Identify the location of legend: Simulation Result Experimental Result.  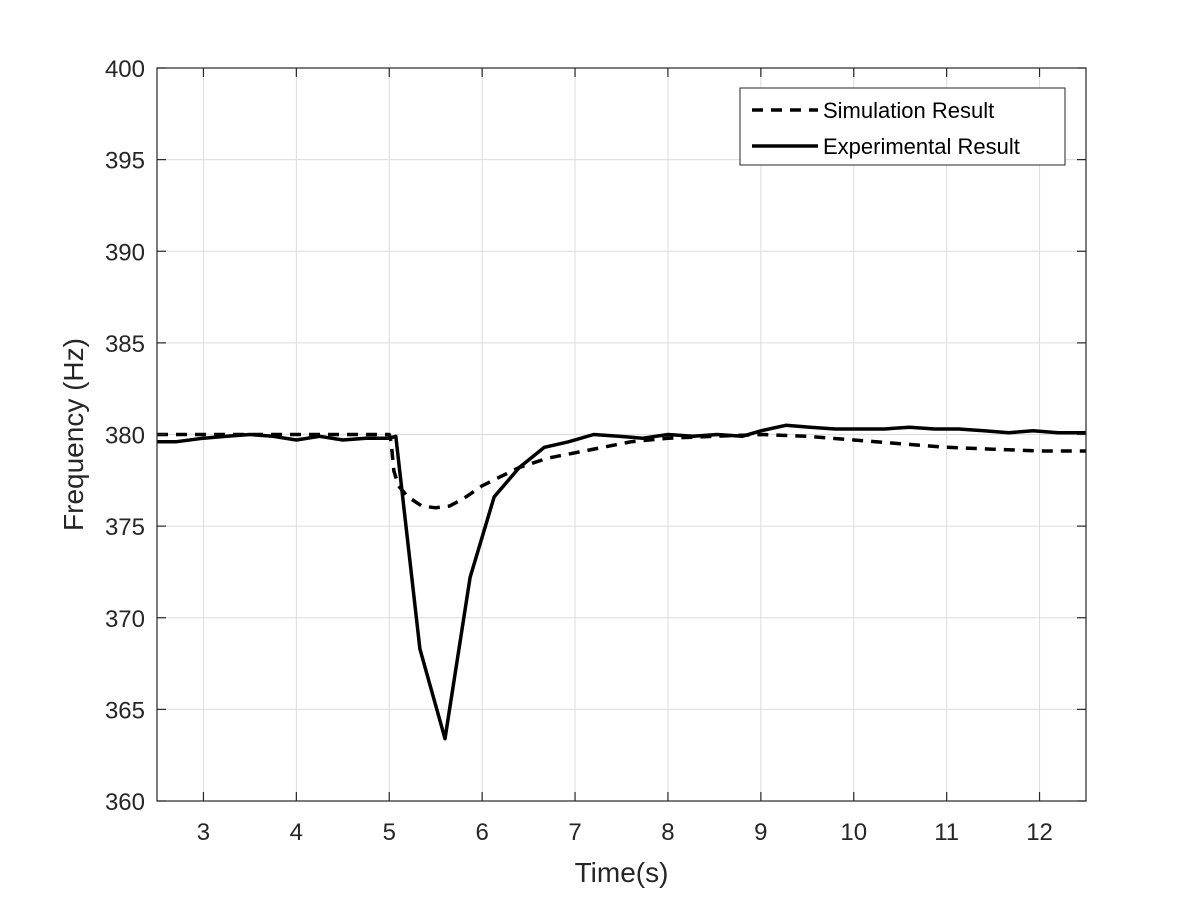
(902, 126).